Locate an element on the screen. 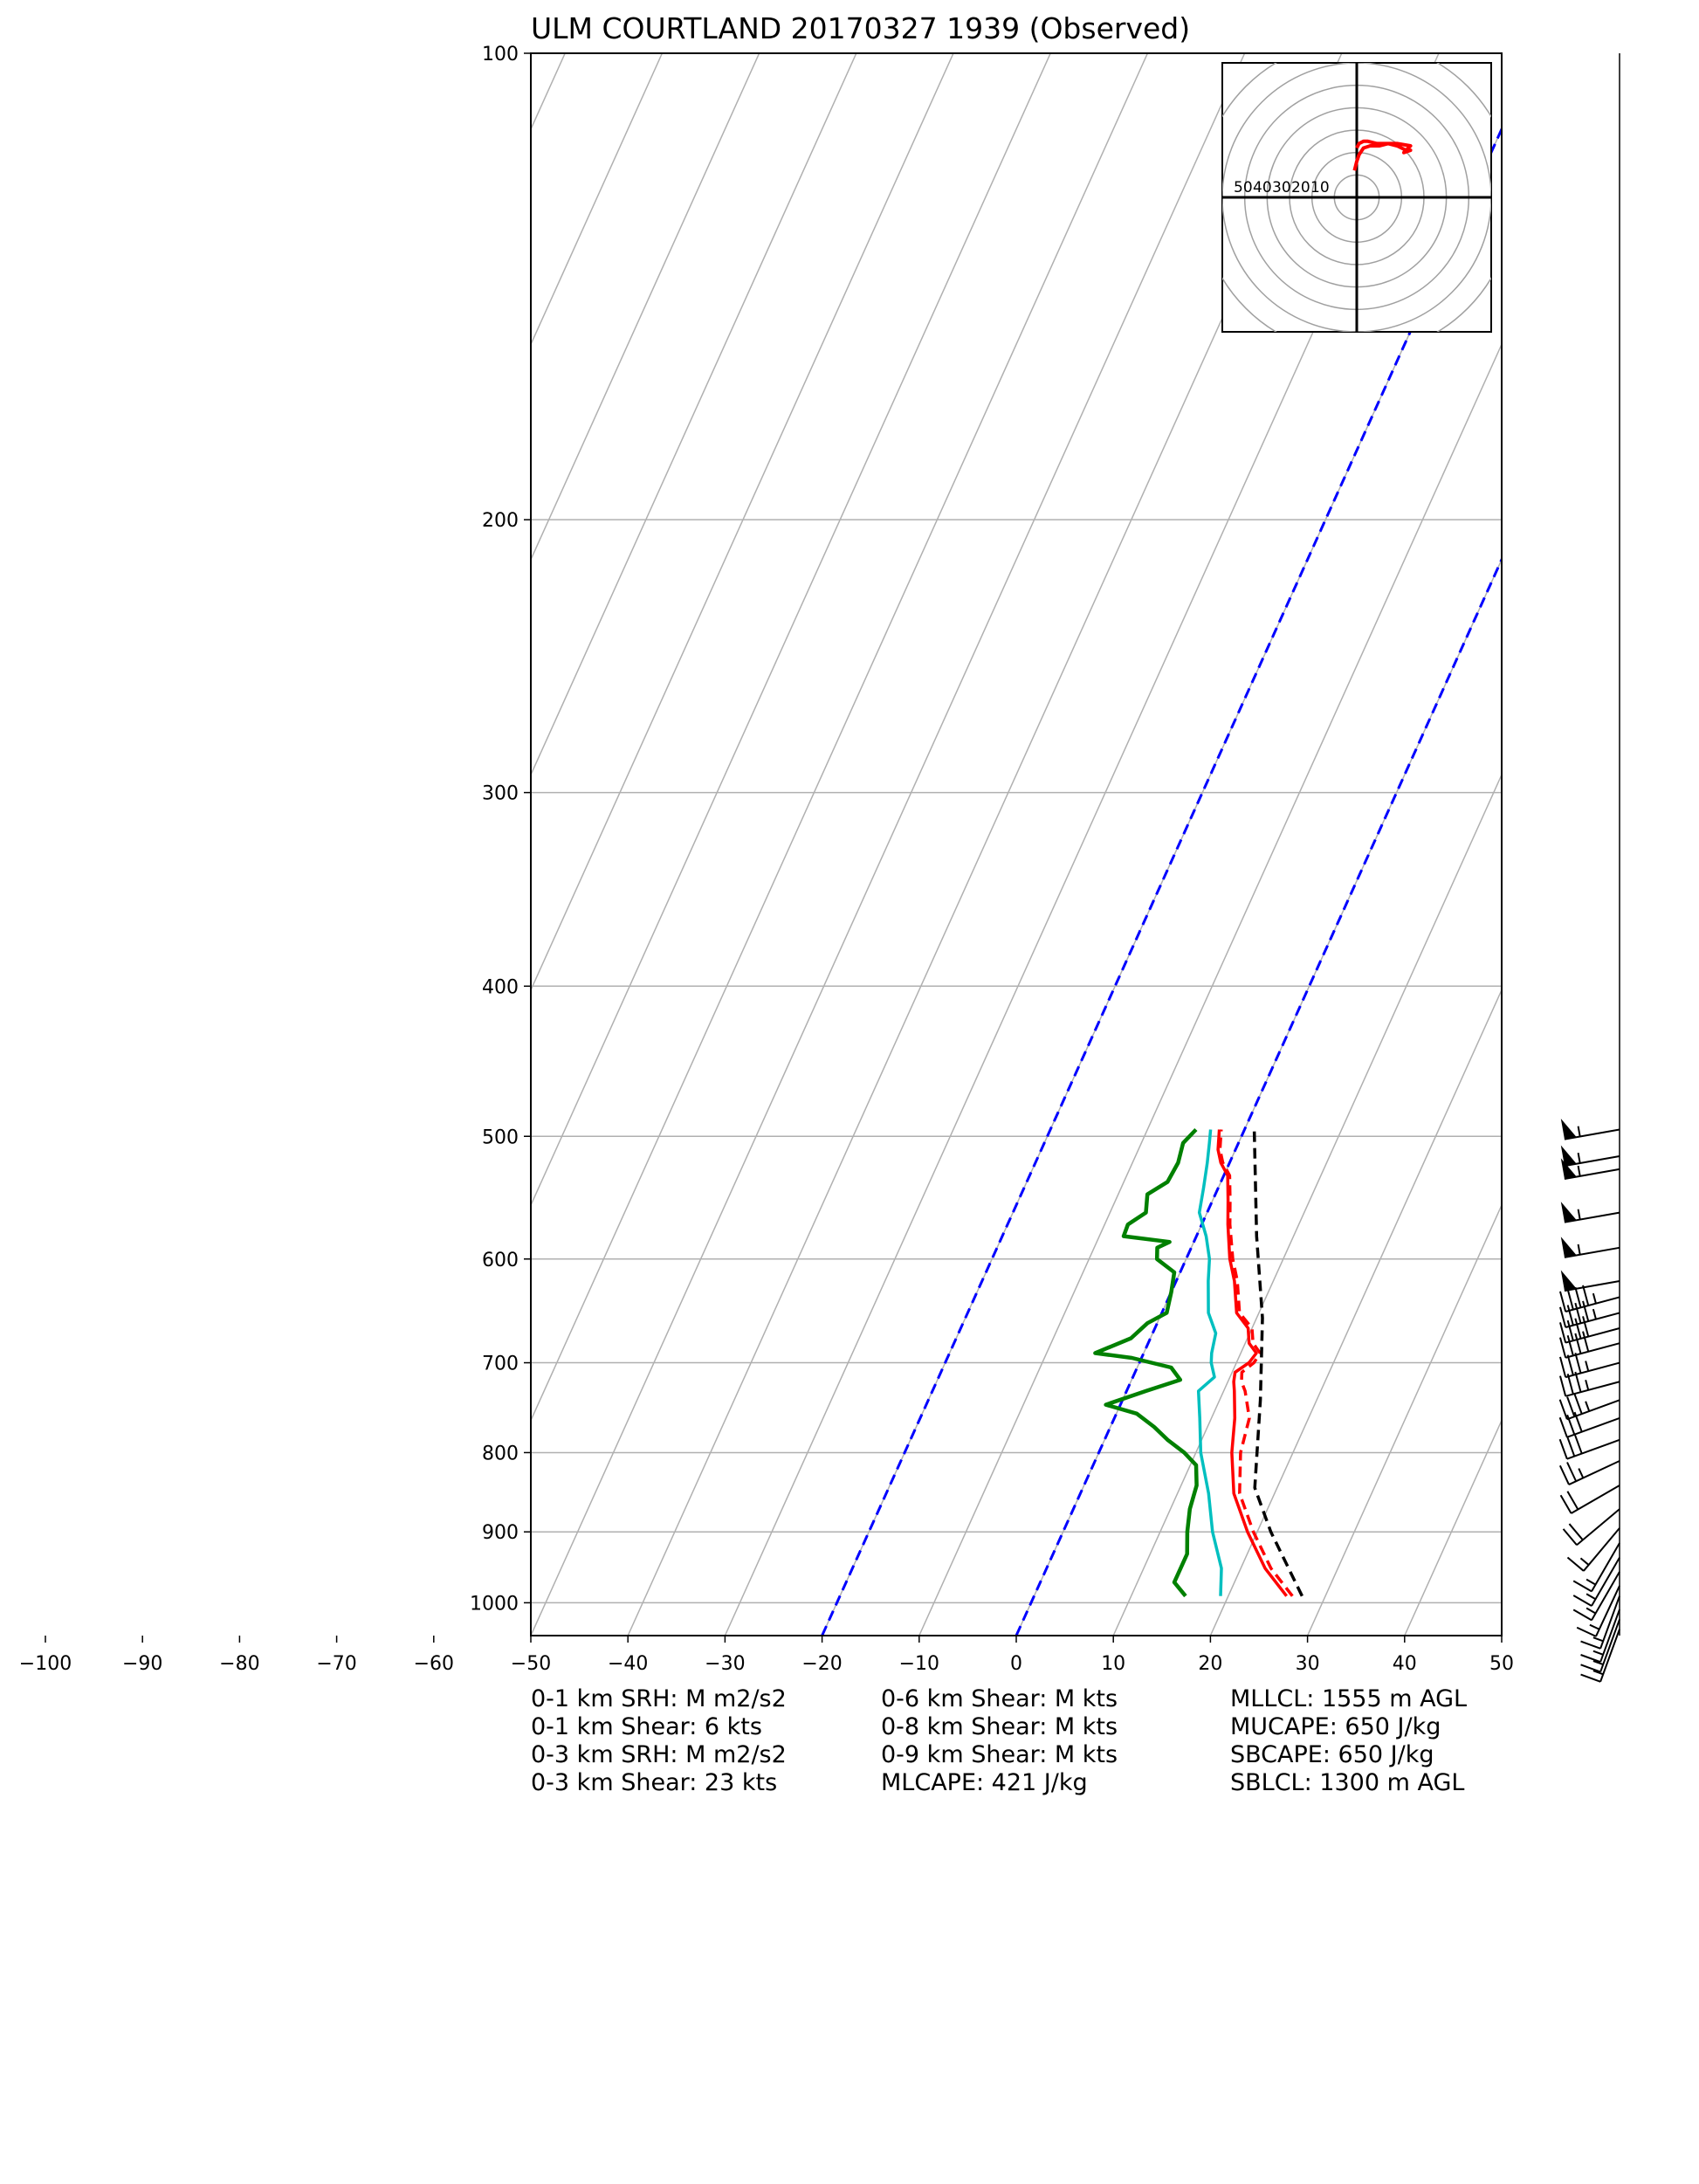  chart-title: ULM COURTLAND 20170327 1939 (Observed) is located at coordinates (860, 28).